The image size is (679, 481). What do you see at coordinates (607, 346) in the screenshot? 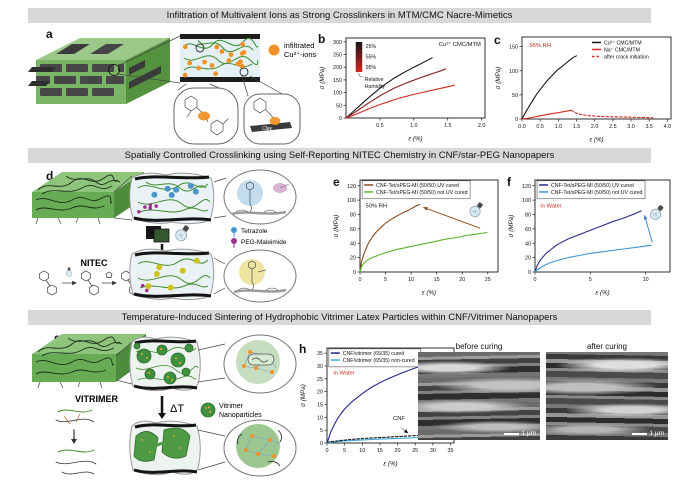
I see `sem-after-title: after curing` at bounding box center [607, 346].